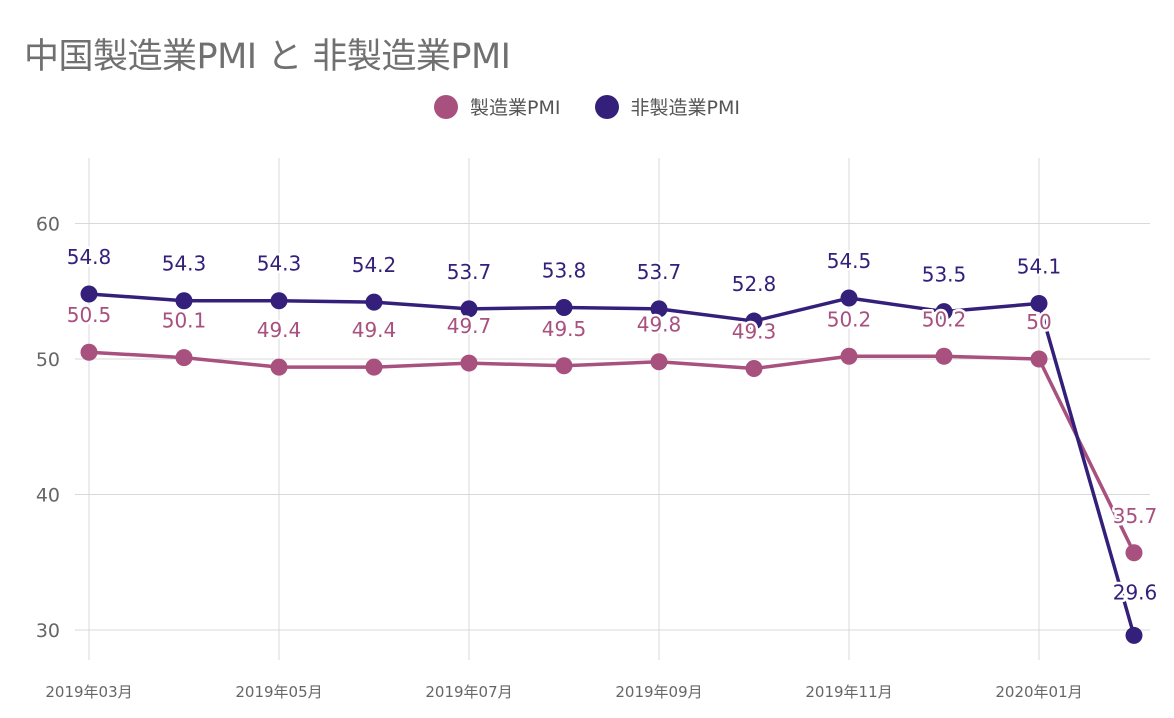  I want to click on data-label-manufacturing: 35.7, so click(1135, 516).